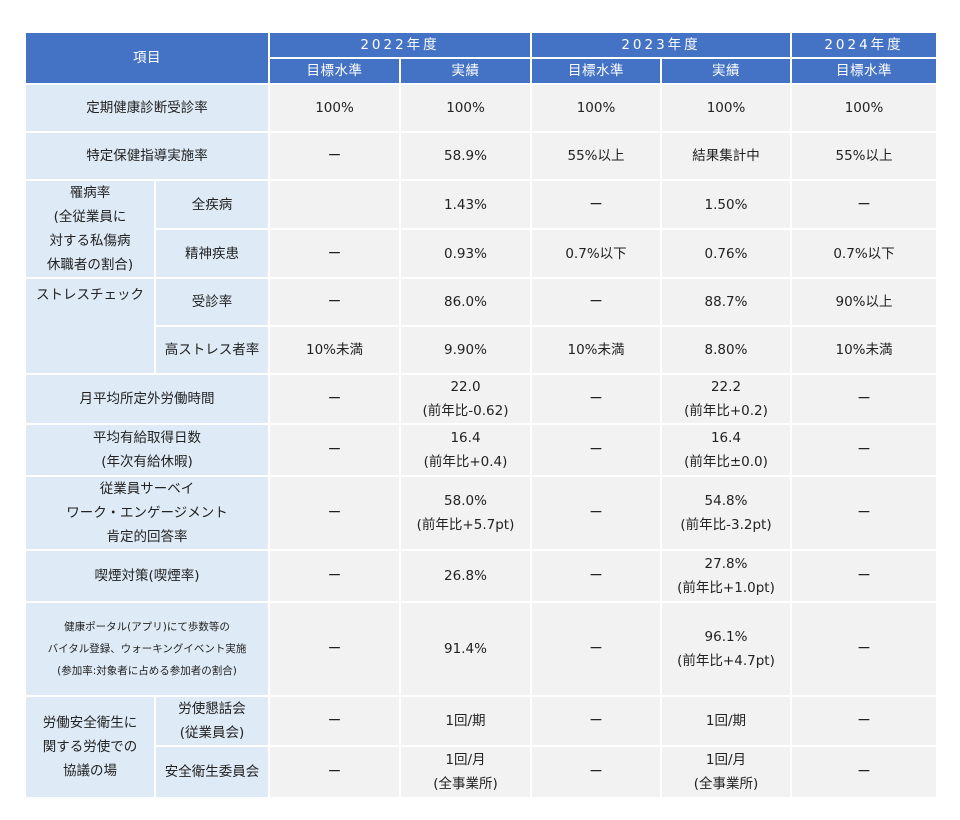 This screenshot has width=960, height=820. What do you see at coordinates (726, 450) in the screenshot?
I see `cell-value: 16.4 (前年比±0.0)` at bounding box center [726, 450].